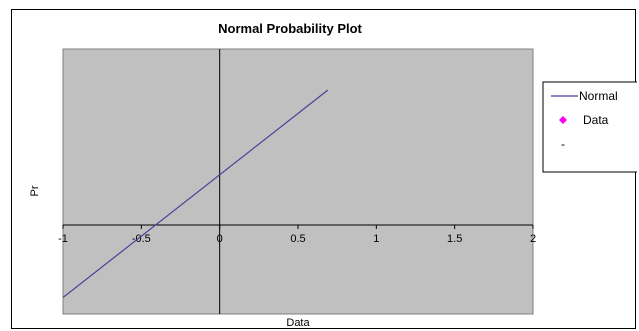 The image size is (639, 331). I want to click on legend: Normal Data -, so click(589, 127).